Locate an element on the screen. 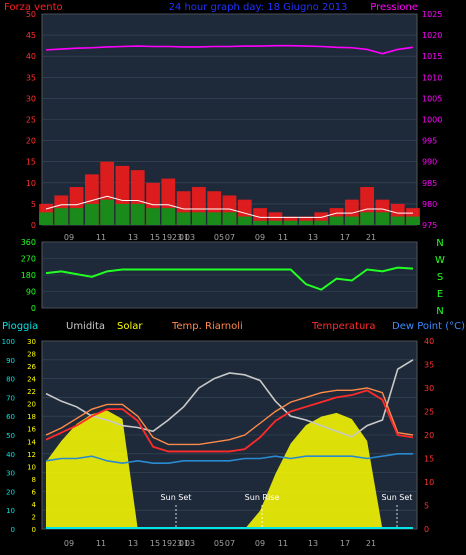  wind-tick-label: 5 is located at coordinates (33, 204).